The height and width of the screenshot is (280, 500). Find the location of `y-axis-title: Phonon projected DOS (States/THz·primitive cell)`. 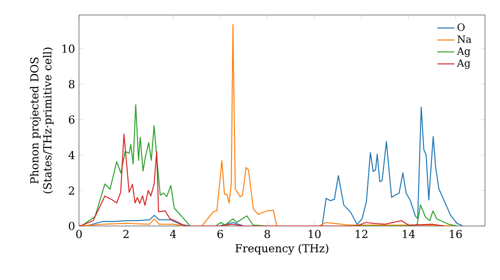

y-axis-title: Phonon projected DOS (States/THz·primitive cell) is located at coordinates (42, 121).